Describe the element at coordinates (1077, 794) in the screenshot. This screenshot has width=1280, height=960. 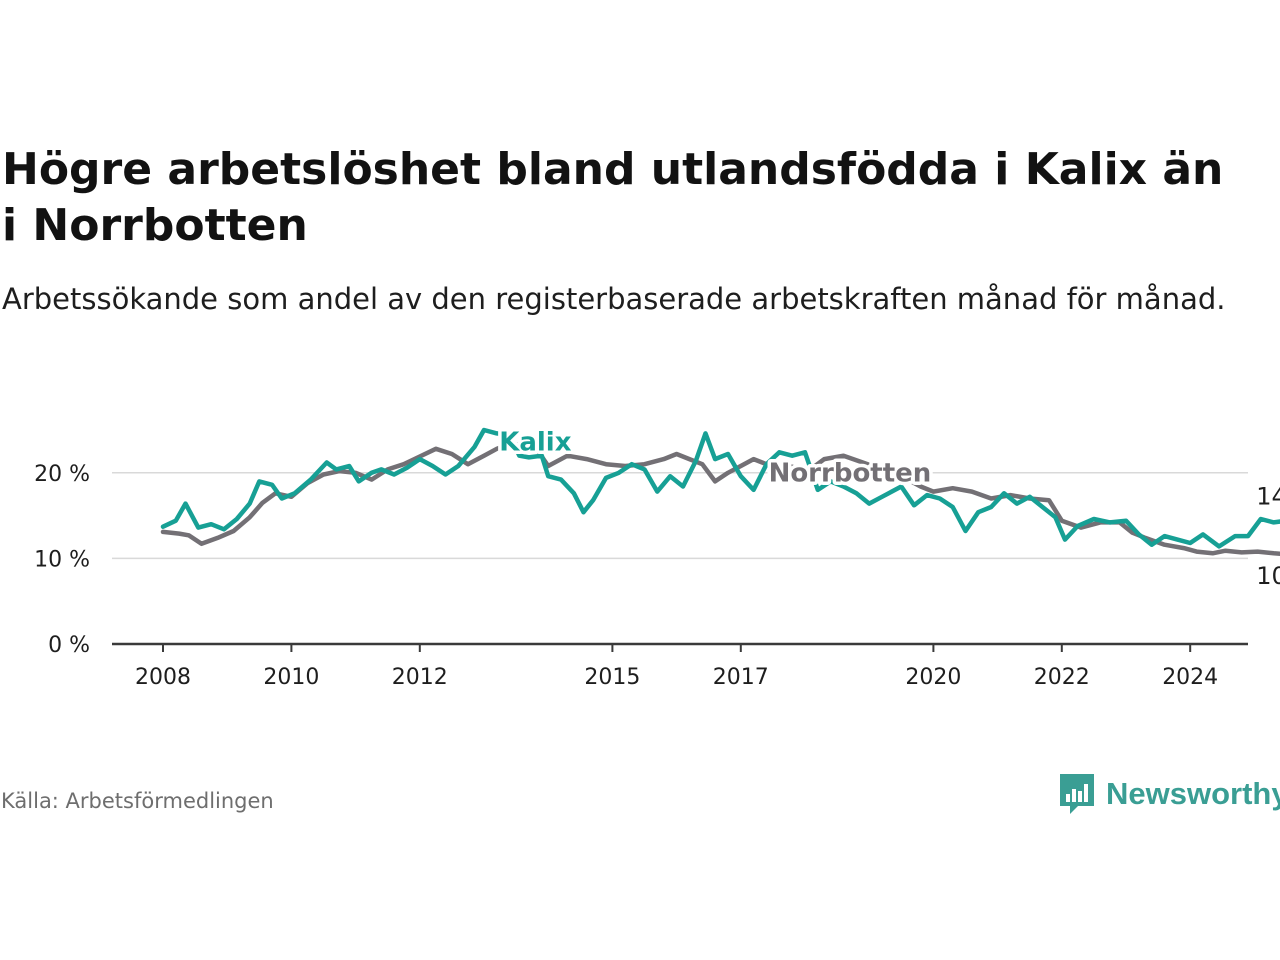
I see `newsworthy-logo-icon` at that location.